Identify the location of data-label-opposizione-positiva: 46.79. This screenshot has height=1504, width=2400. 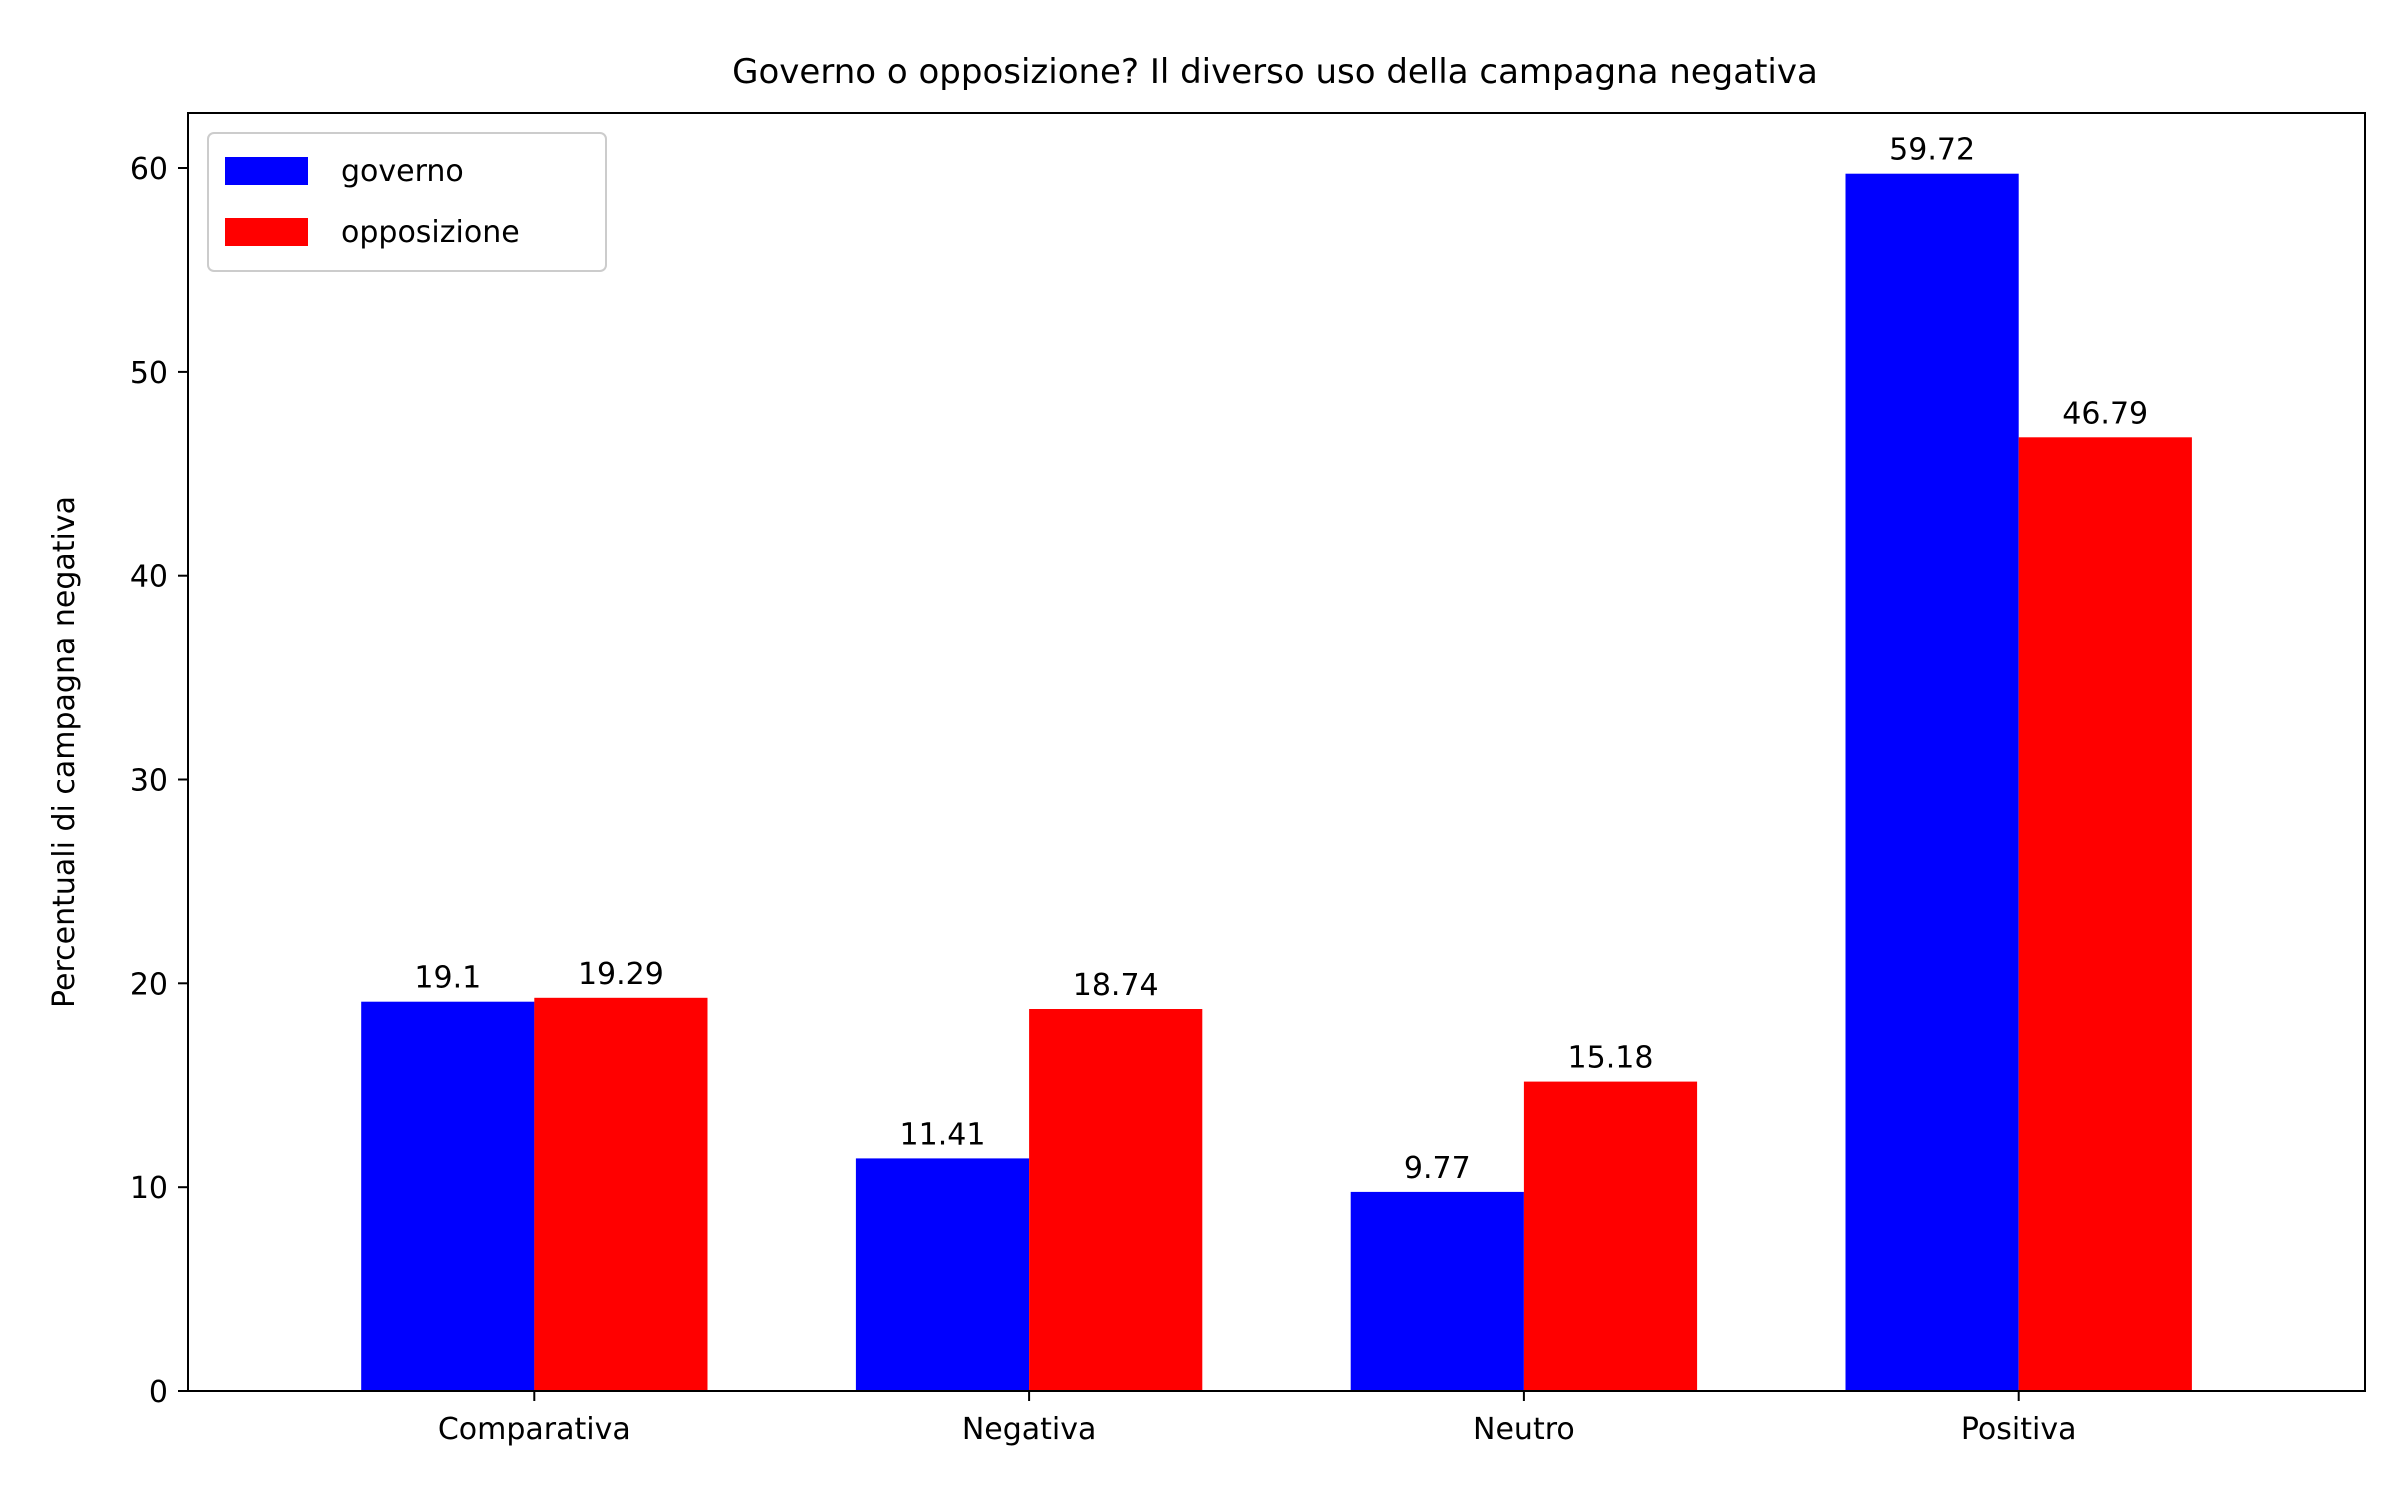
(2105, 413).